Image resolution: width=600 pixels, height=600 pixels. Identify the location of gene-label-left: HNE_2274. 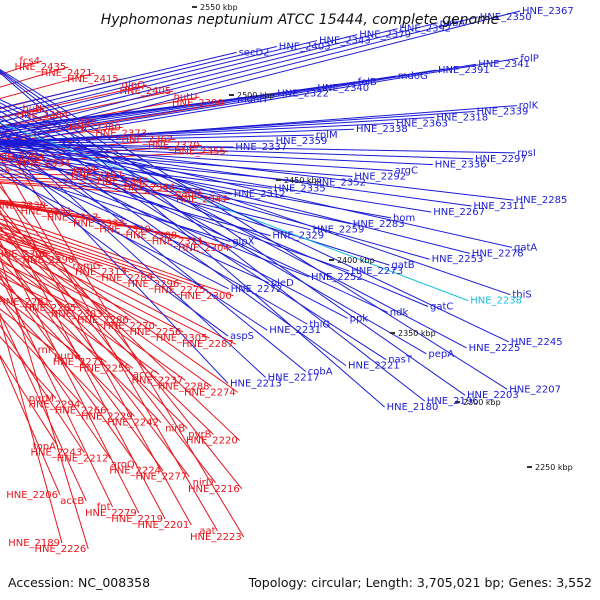
(210, 392).